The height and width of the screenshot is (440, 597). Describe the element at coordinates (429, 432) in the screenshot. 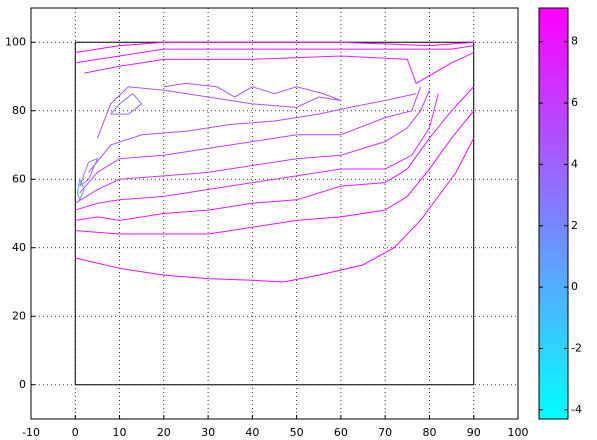

I see `x-tick-label: 80` at that location.